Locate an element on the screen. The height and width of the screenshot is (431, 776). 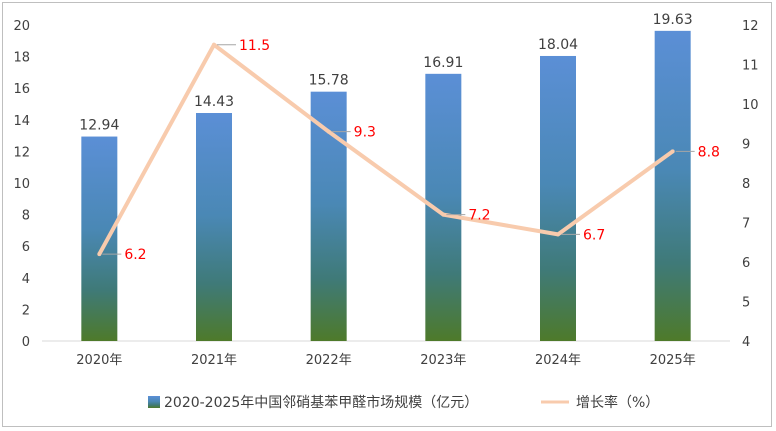
right-axis-tick: 7 is located at coordinates (746, 224).